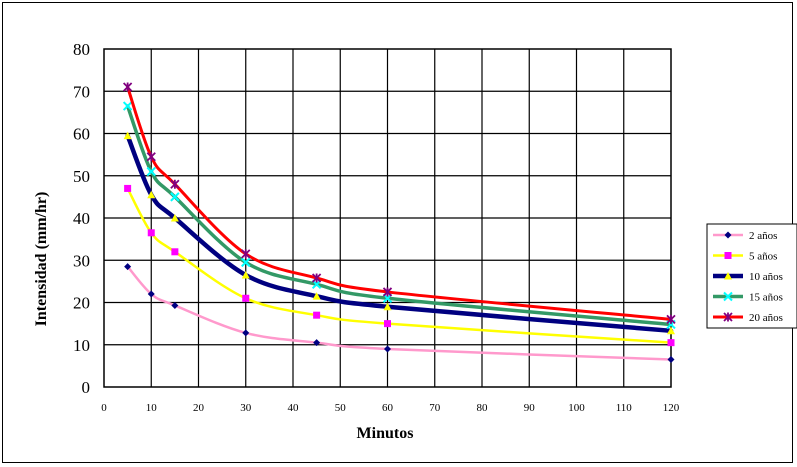  Describe the element at coordinates (763, 257) in the screenshot. I see `legend-label: 5 años` at that location.